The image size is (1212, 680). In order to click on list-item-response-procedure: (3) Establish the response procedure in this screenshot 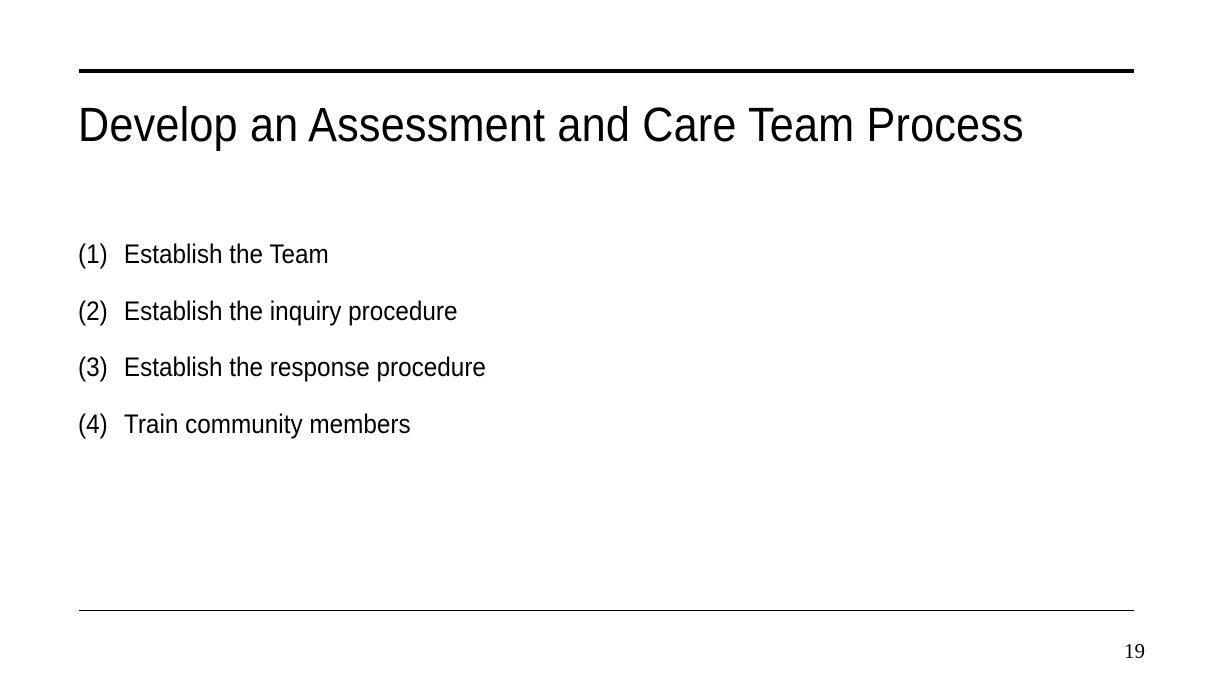, I will do `click(282, 377)`.